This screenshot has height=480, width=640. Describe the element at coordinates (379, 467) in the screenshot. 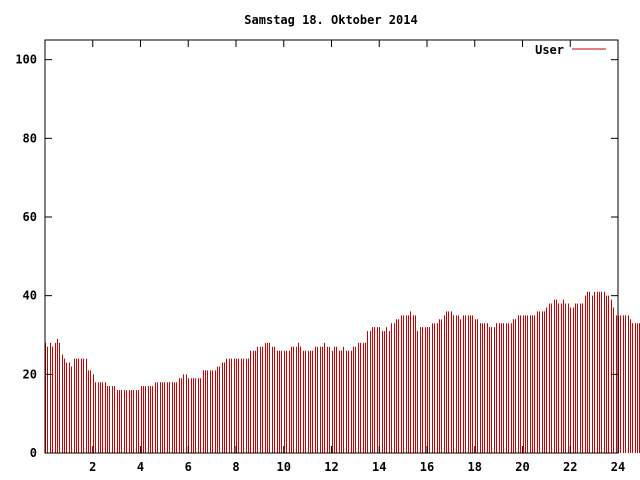

I see `x-tick-label: 14` at that location.